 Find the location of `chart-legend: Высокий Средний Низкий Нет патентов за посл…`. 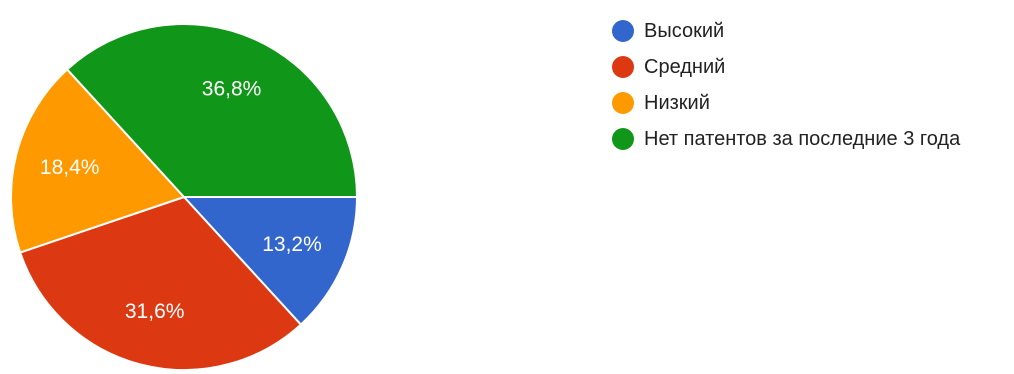

chart-legend: Высокий Средний Низкий Нет патентов за посл… is located at coordinates (786, 85).